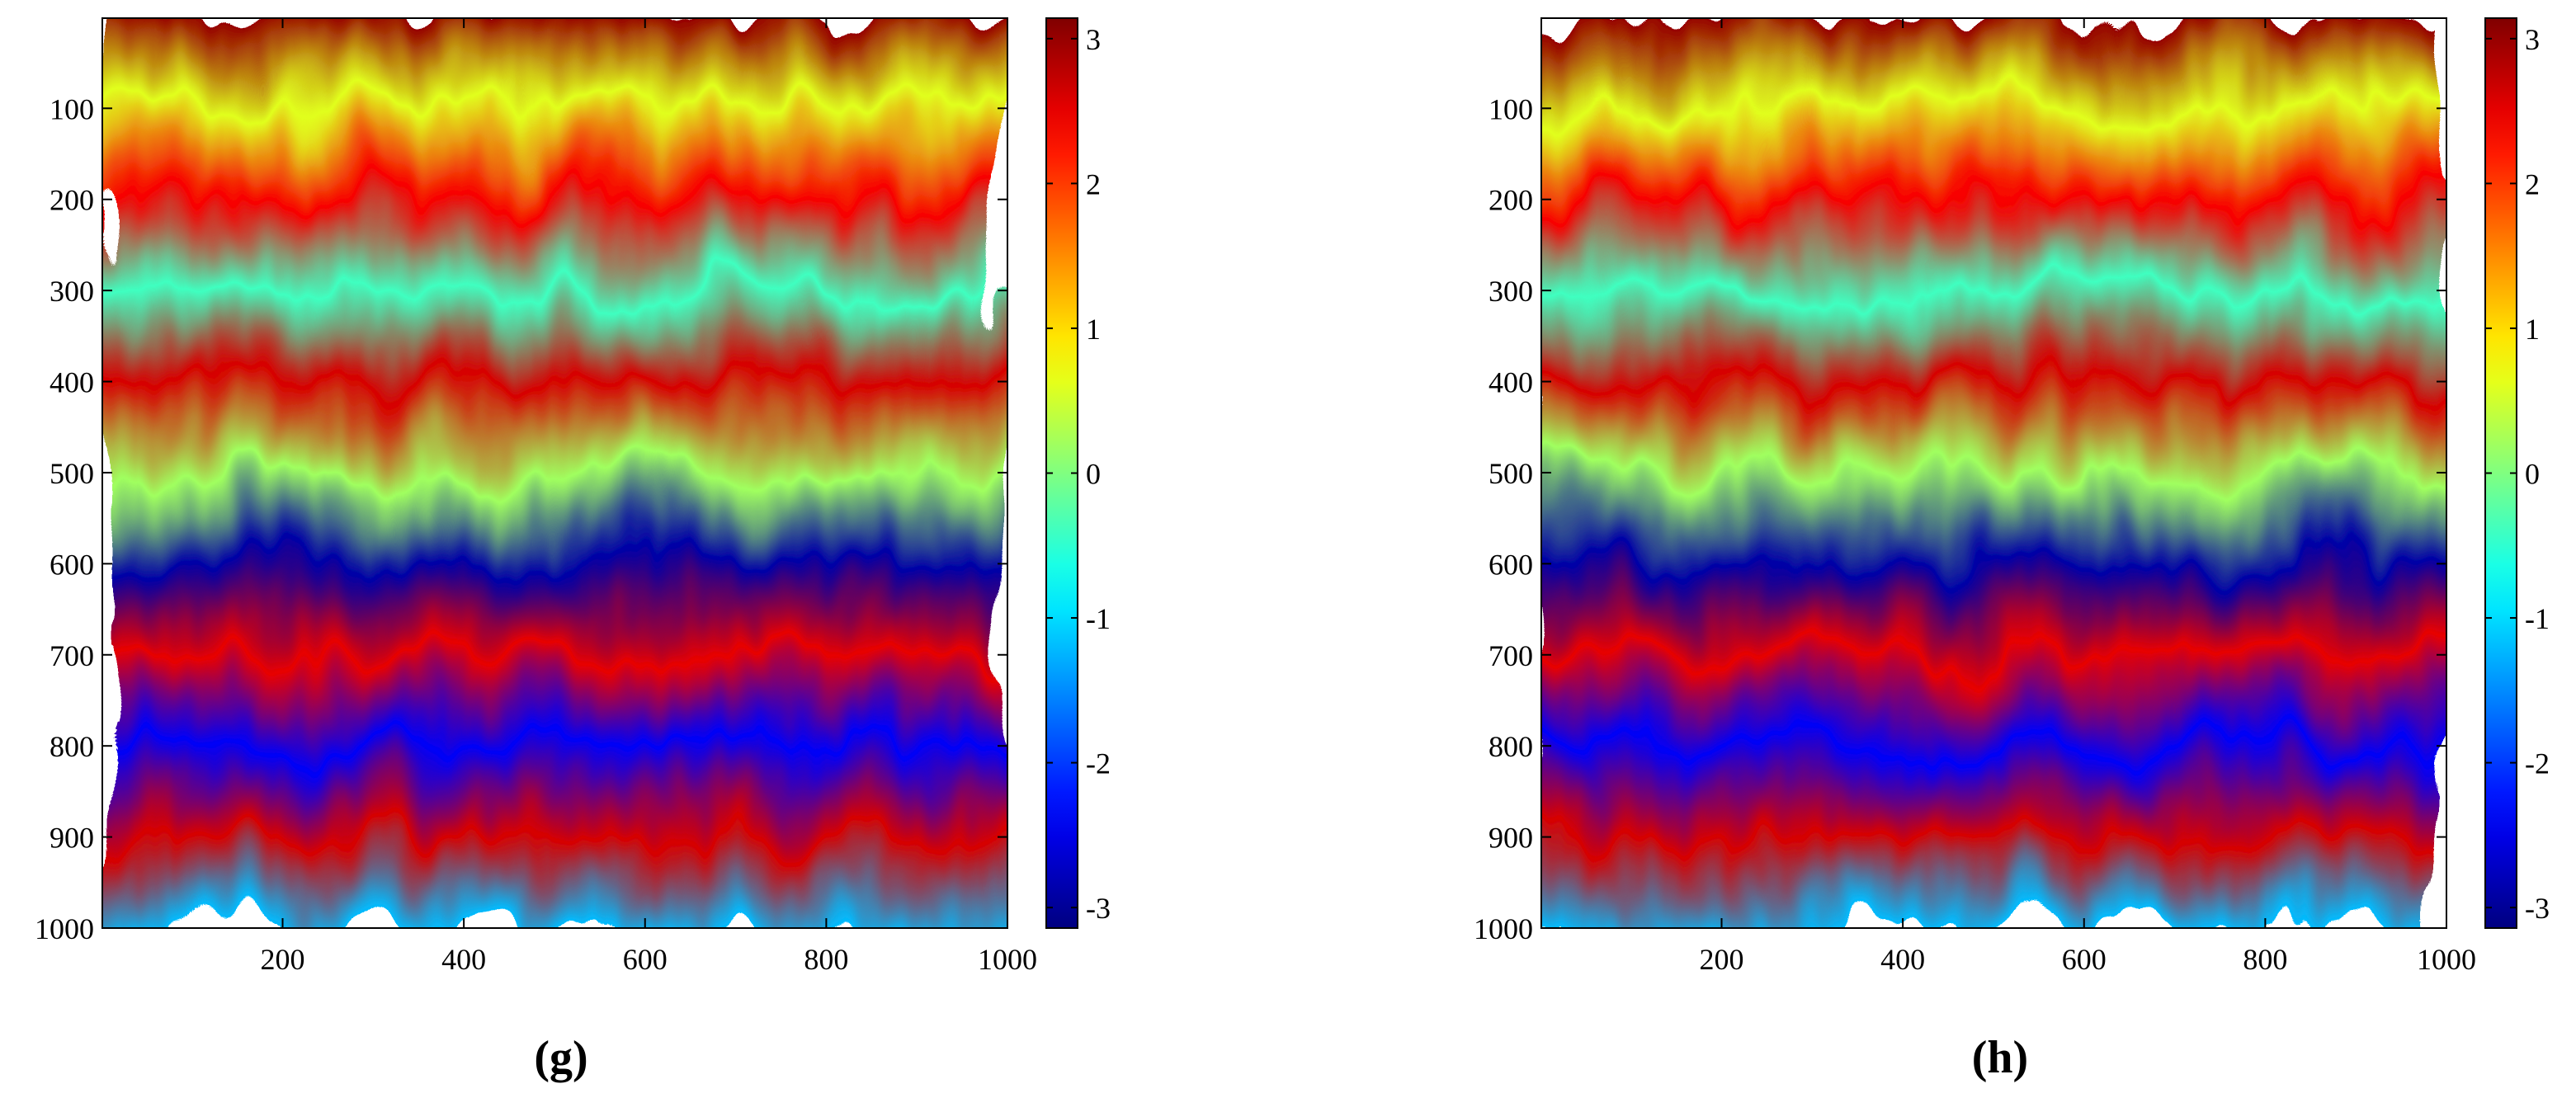  Describe the element at coordinates (560, 1057) in the screenshot. I see `panel-label-g: (g)` at that location.